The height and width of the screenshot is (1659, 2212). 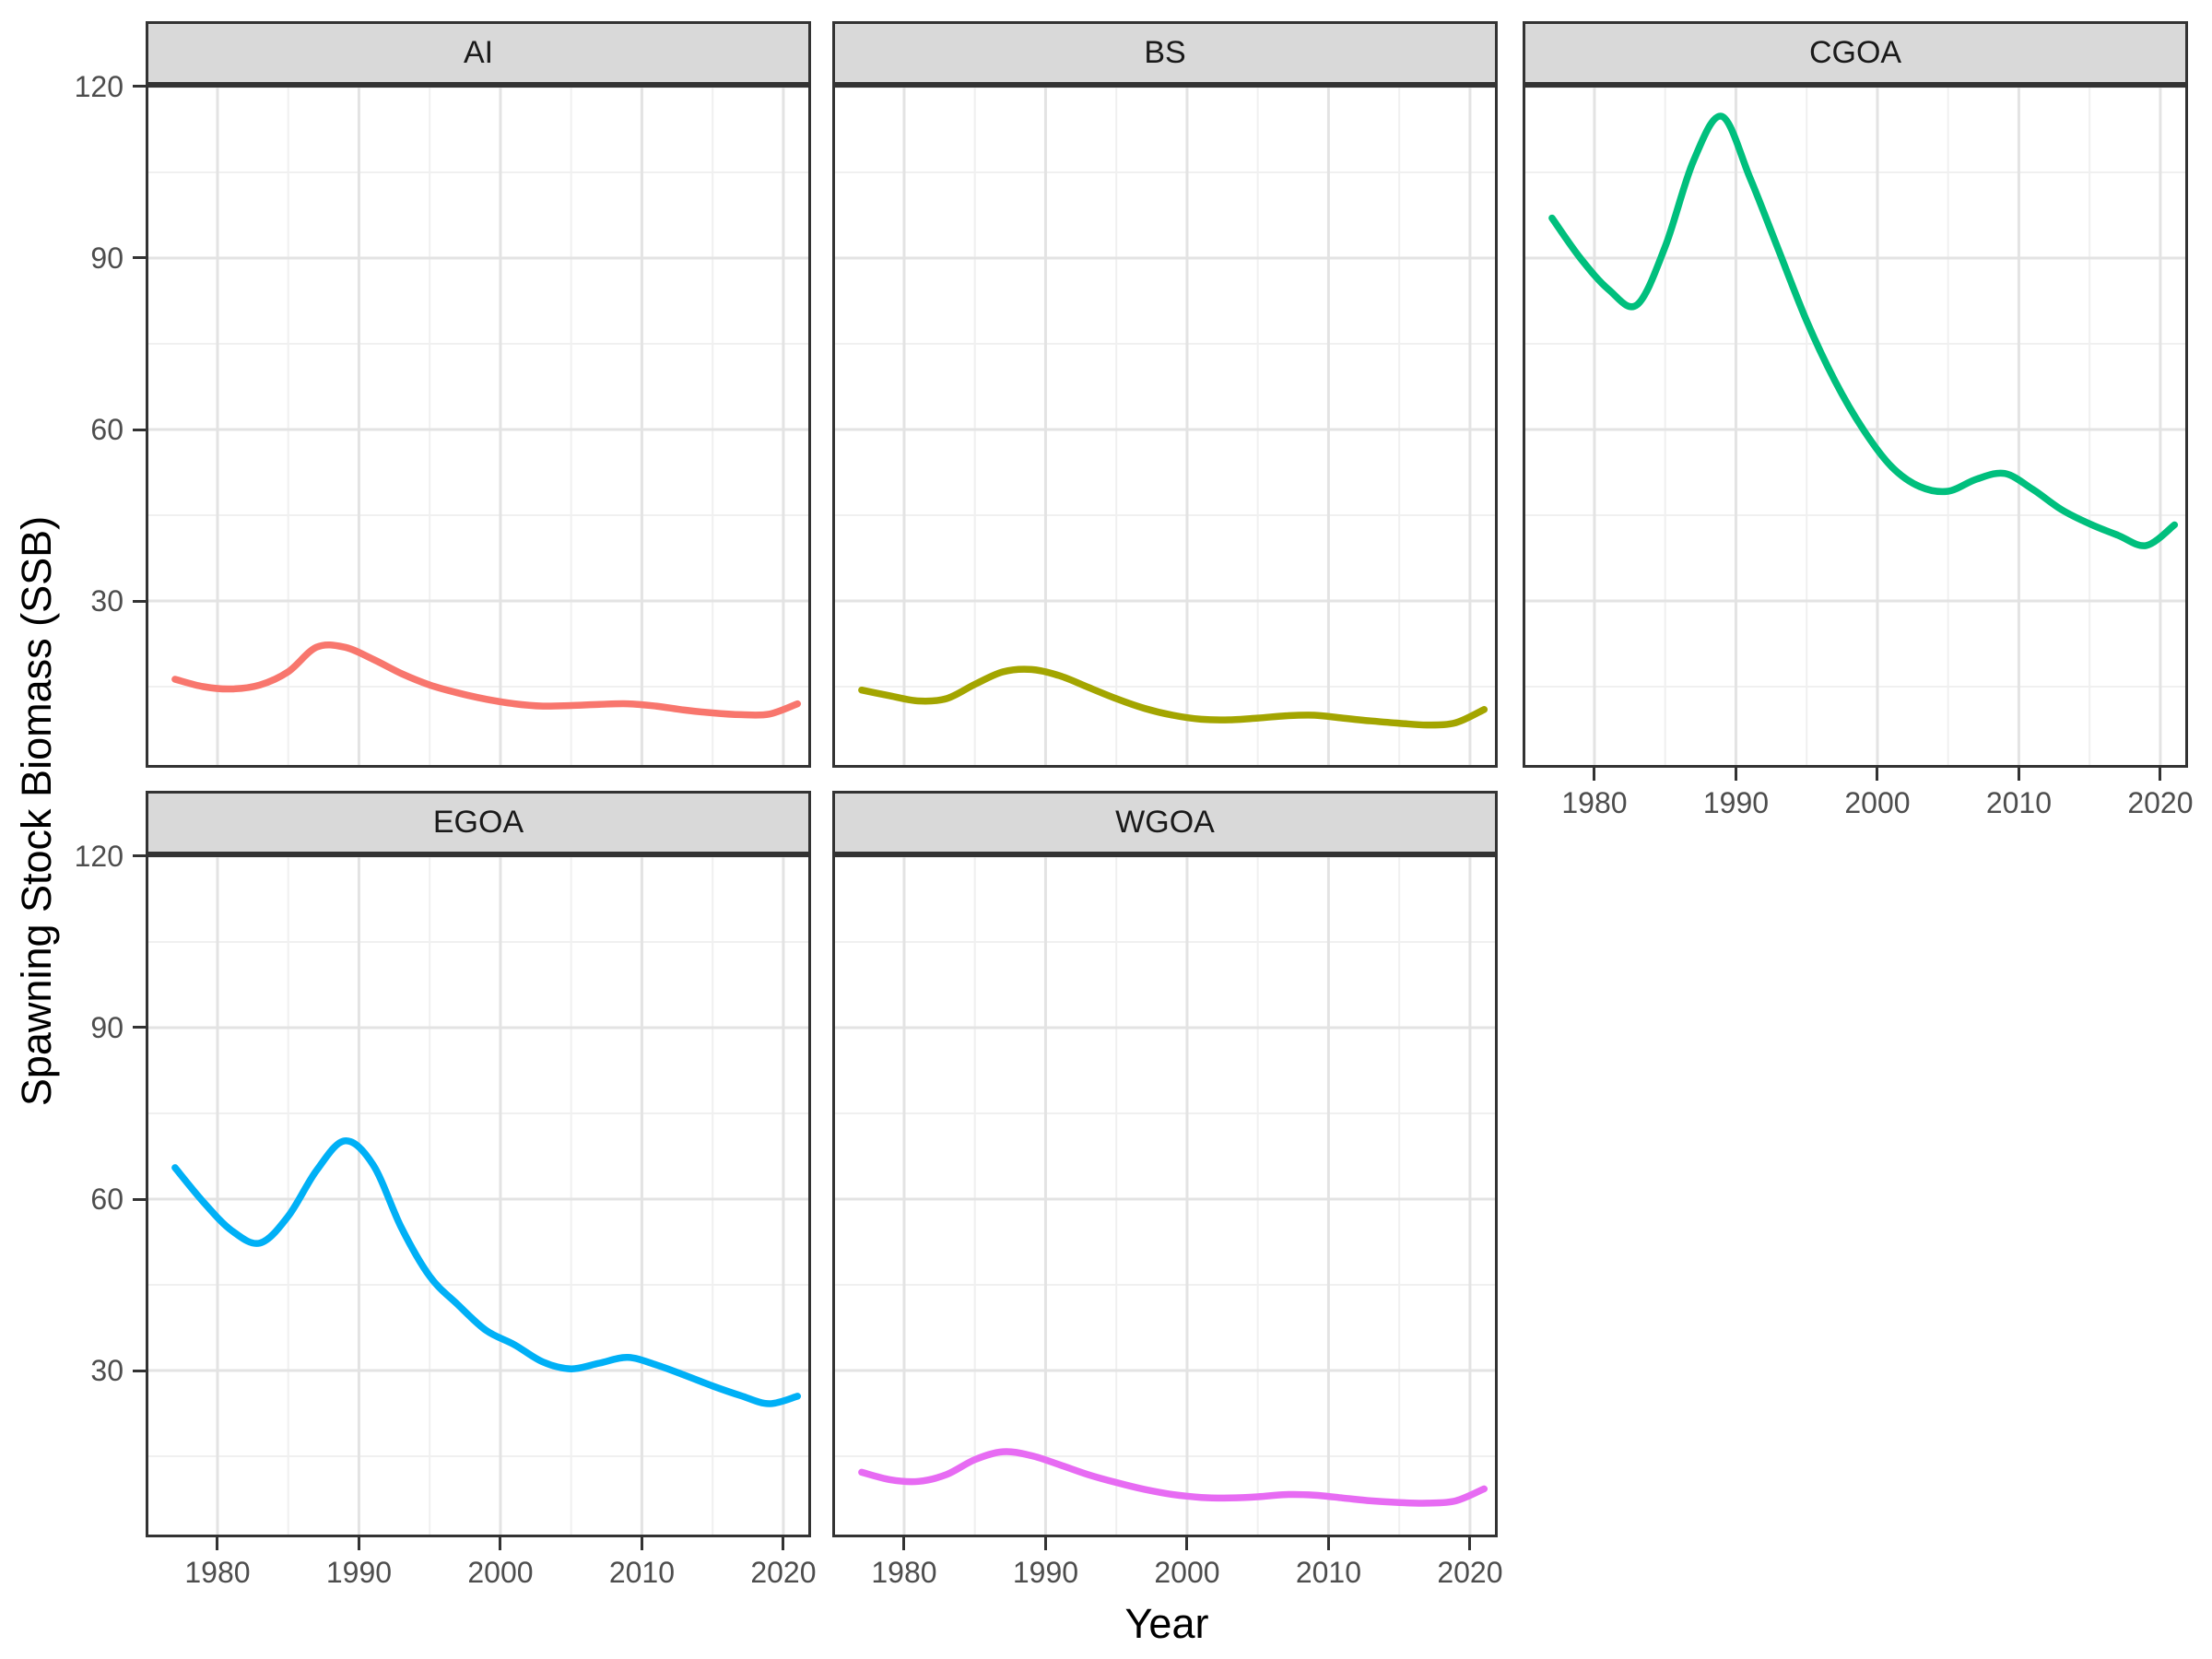 I want to click on panel-plot-egoa, so click(x=478, y=1195).